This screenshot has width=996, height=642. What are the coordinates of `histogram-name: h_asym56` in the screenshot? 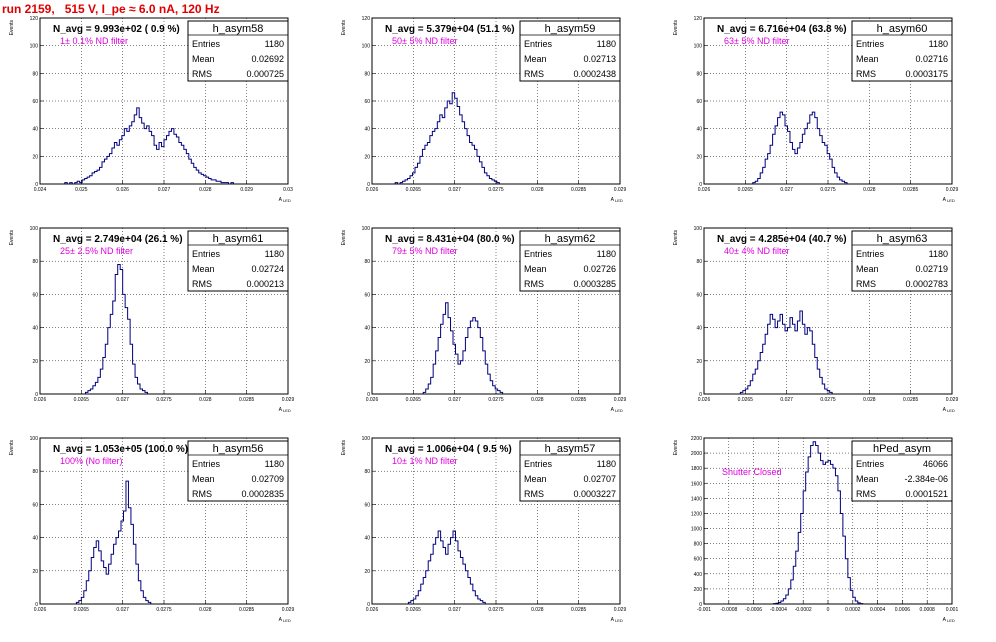 It's located at (238, 449).